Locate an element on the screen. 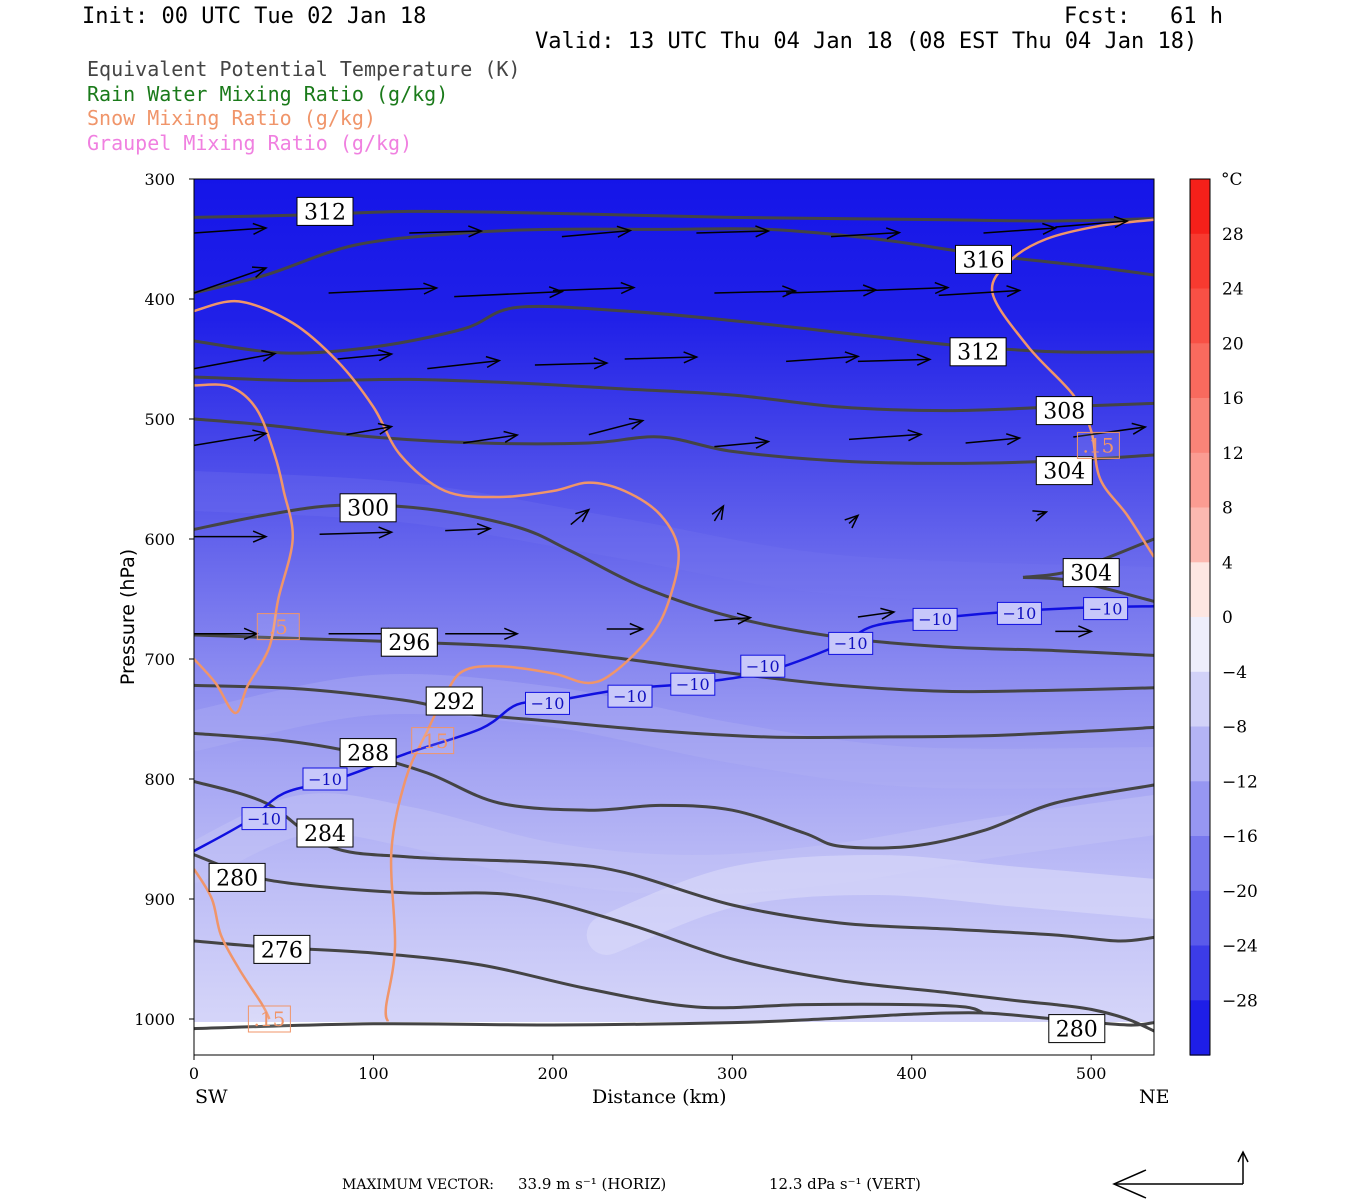 This screenshot has height=1200, width=1350. theta-e-label-280: 280 is located at coordinates (1077, 1029).